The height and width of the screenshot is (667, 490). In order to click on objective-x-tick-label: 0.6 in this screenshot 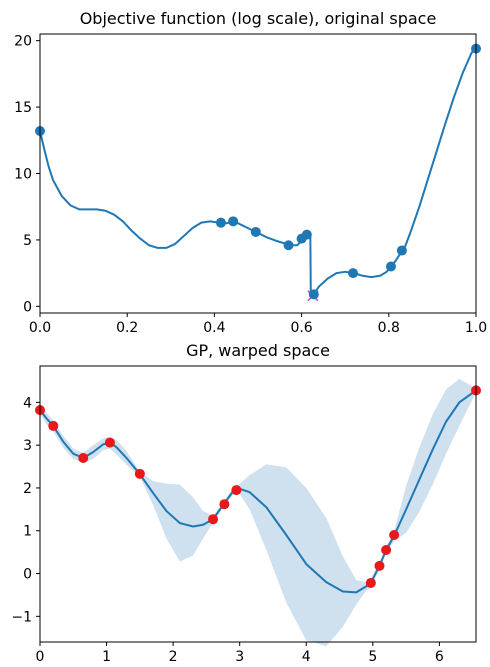, I will do `click(301, 328)`.